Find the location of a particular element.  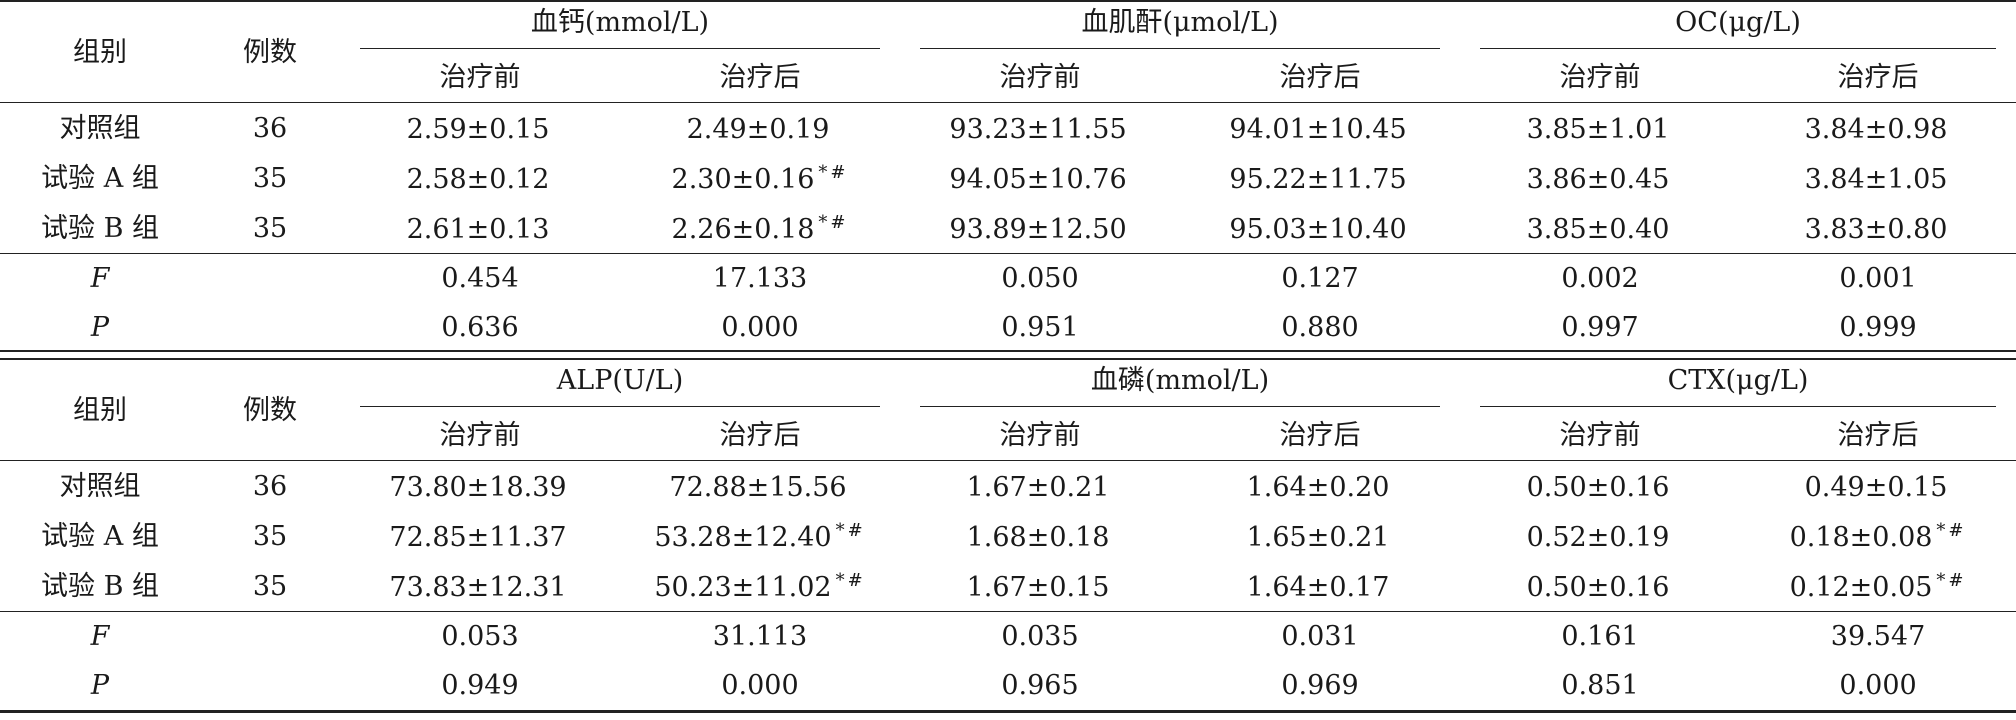

value: 94.01±10.45 is located at coordinates (1318, 129).